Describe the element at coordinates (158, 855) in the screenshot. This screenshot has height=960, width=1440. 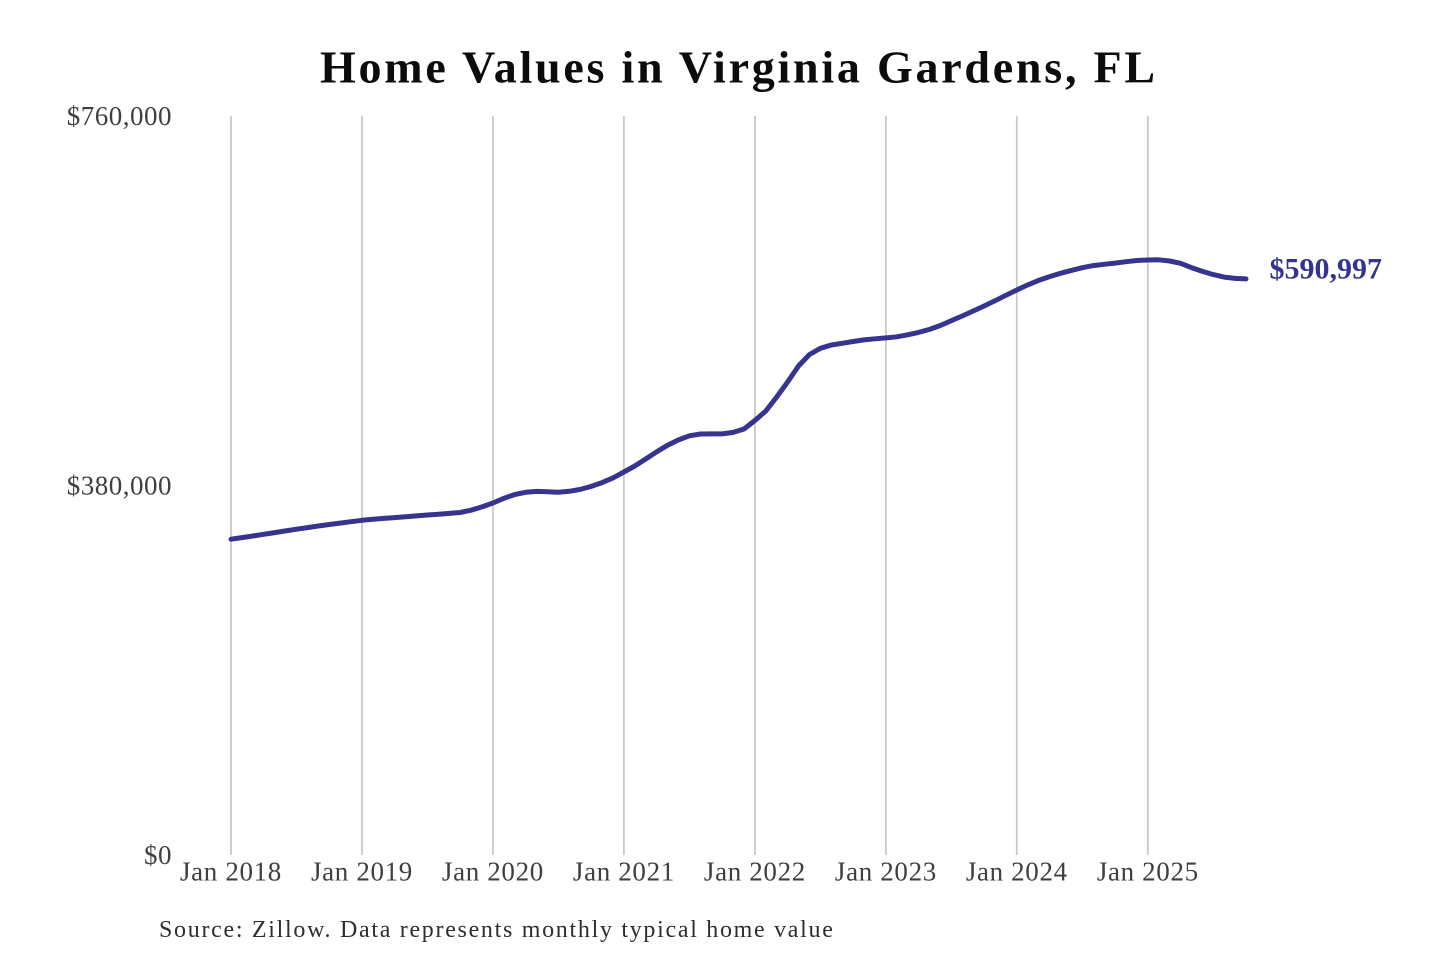
I see `svg-text: $0` at that location.